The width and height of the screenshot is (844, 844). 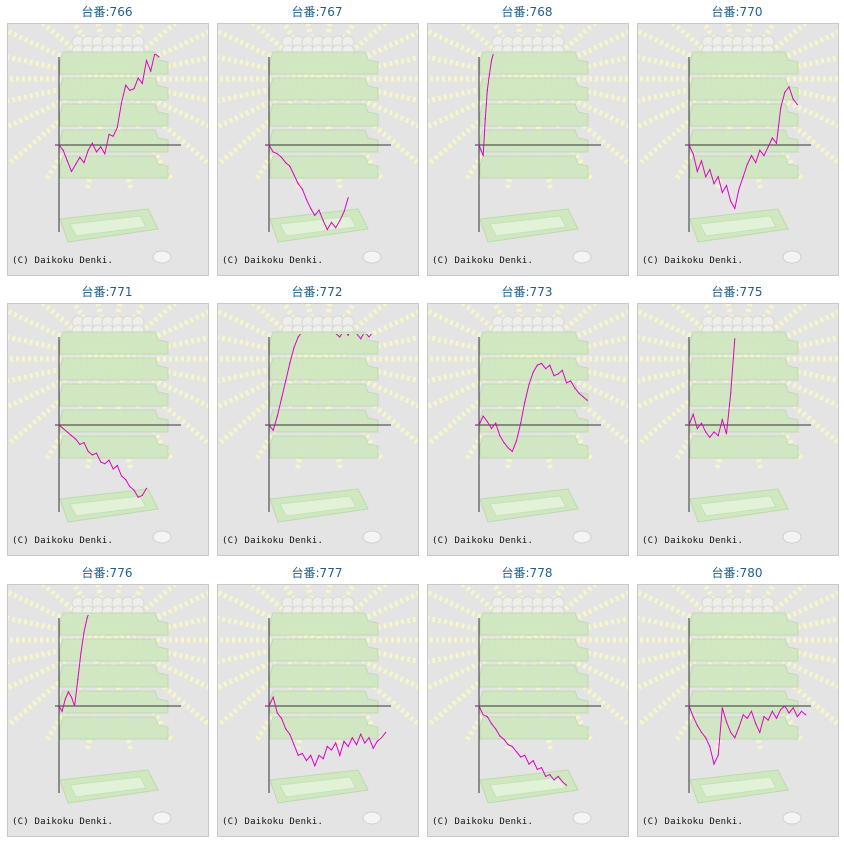 I want to click on chart-title: 台番:777, so click(x=317, y=573).